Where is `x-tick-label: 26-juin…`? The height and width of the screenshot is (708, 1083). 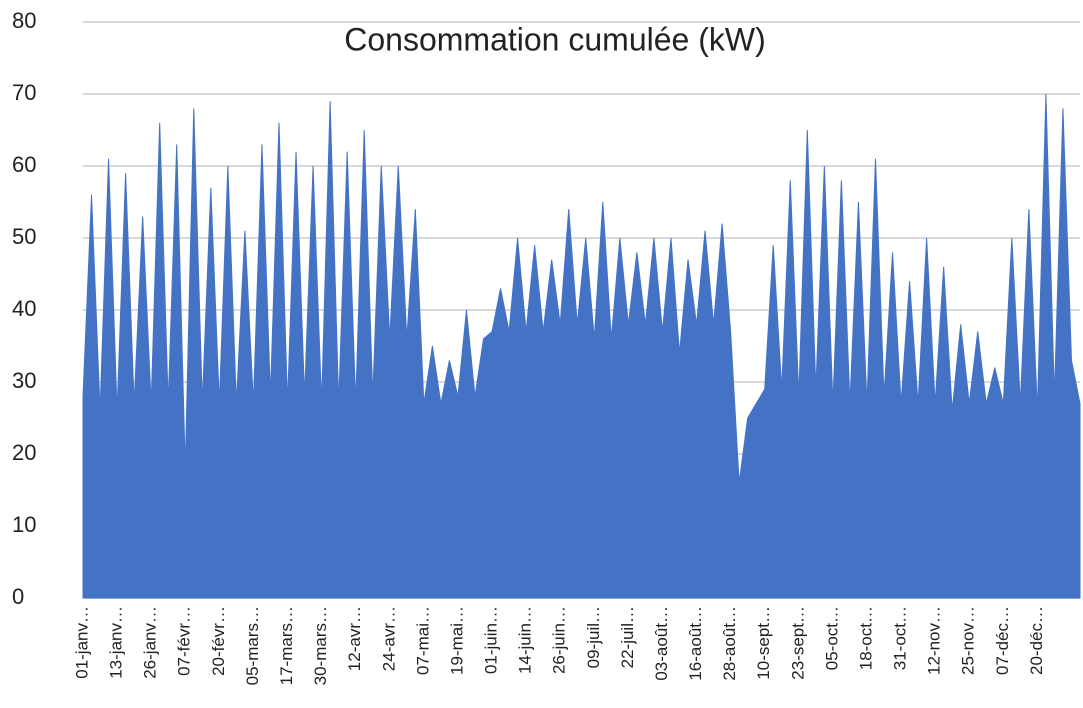 x-tick-label: 26-juin… is located at coordinates (559, 640).